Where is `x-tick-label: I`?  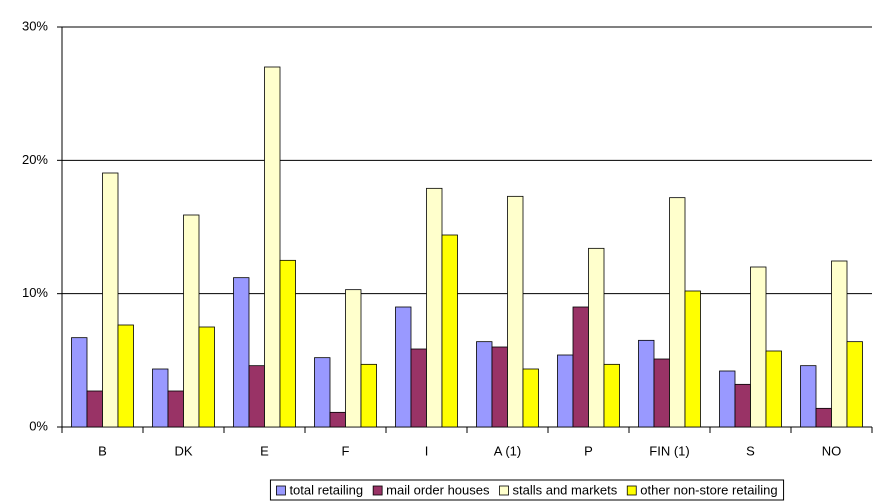
x-tick-label: I is located at coordinates (427, 450).